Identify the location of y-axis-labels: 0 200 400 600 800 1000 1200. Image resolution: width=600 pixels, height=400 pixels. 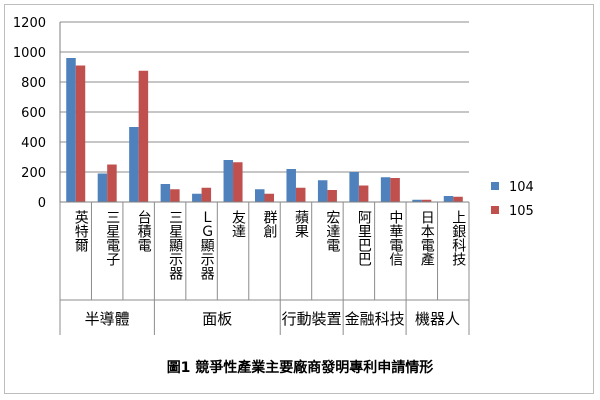
(29, 113).